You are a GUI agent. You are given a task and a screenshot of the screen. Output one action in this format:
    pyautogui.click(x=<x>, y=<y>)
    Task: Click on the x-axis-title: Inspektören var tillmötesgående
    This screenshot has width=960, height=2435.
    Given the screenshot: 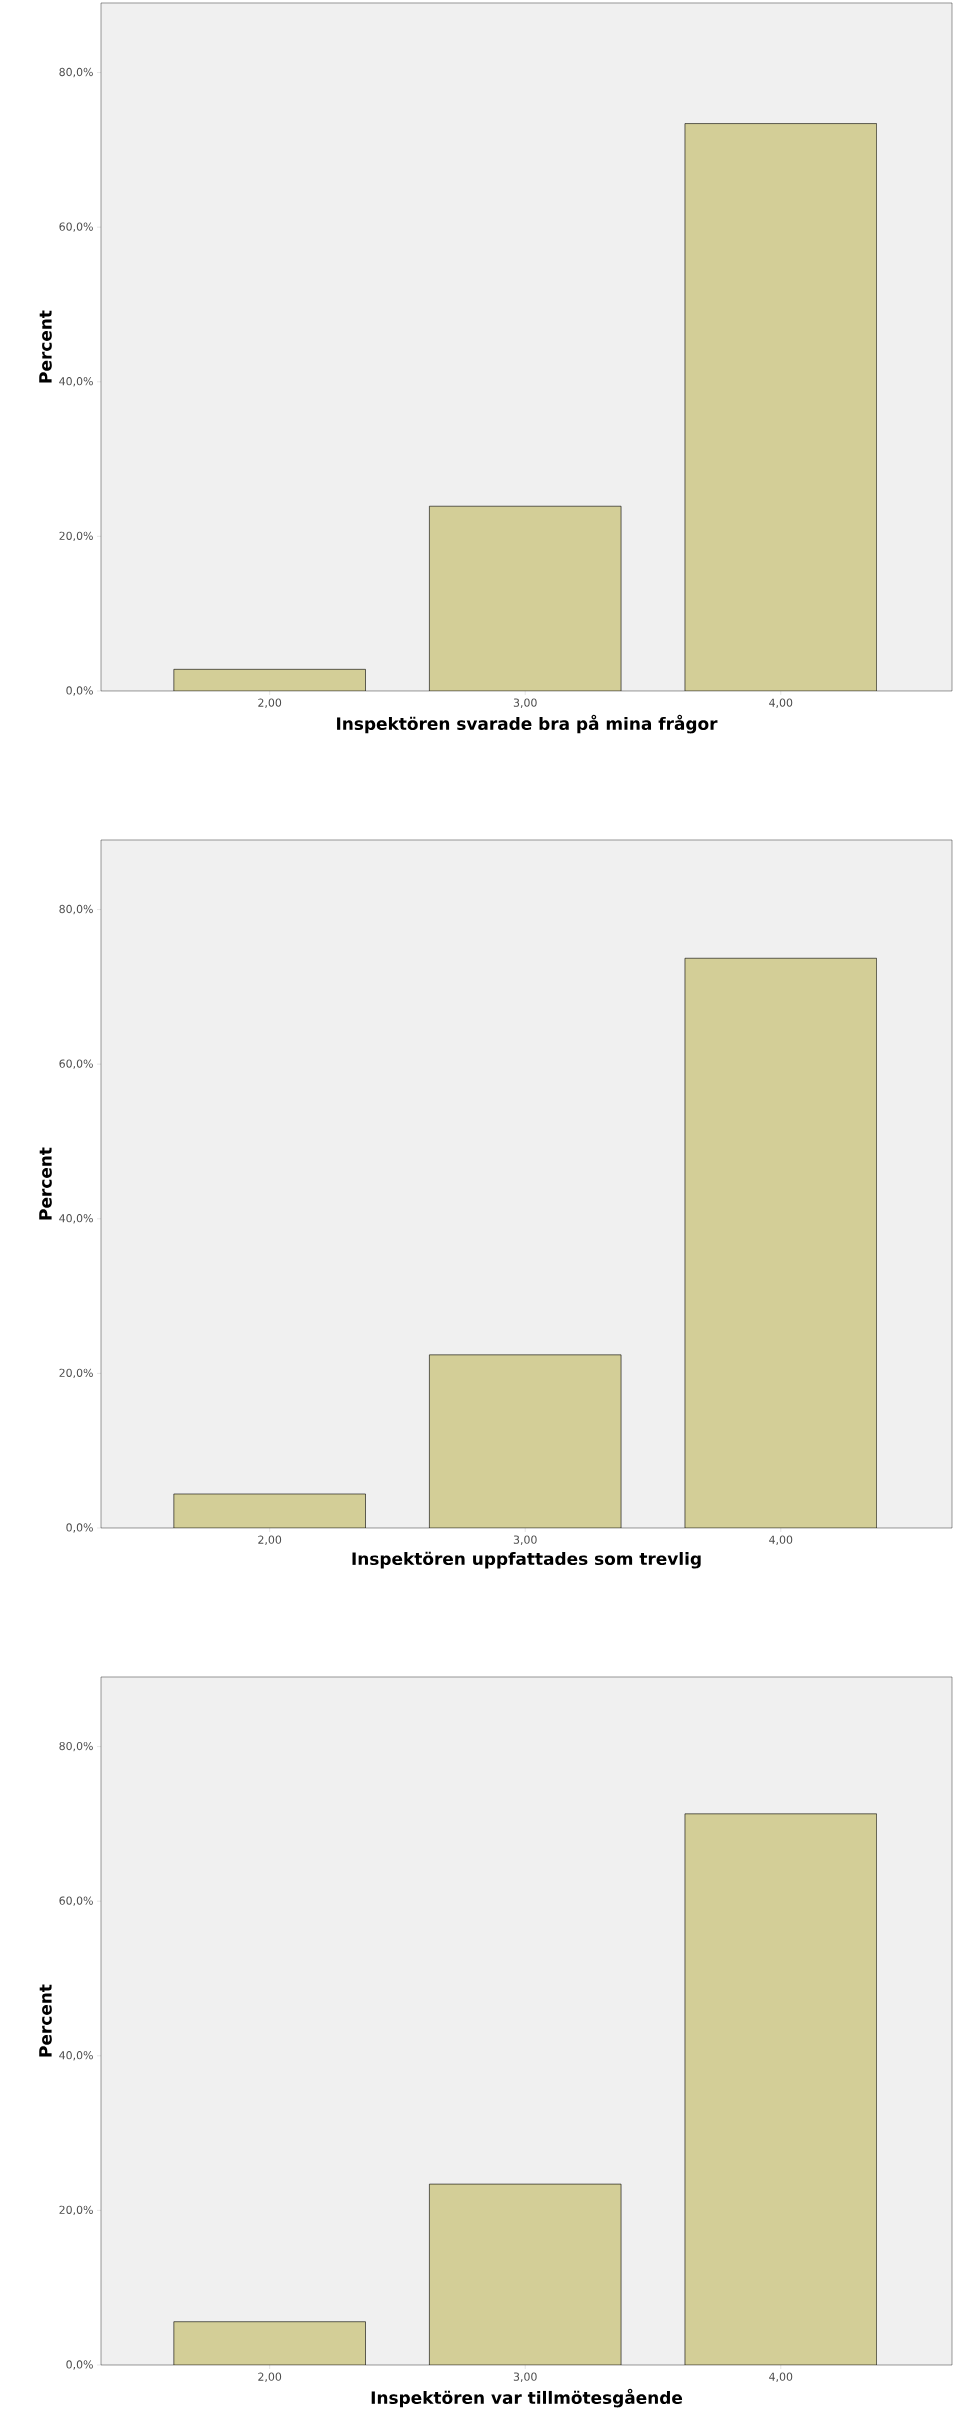 What is the action you would take?
    pyautogui.click(x=527, y=2398)
    